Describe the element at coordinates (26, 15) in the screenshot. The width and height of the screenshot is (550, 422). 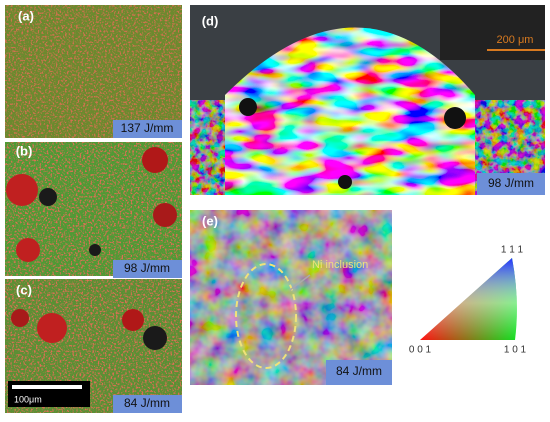
I see `panel-label: (a)` at that location.